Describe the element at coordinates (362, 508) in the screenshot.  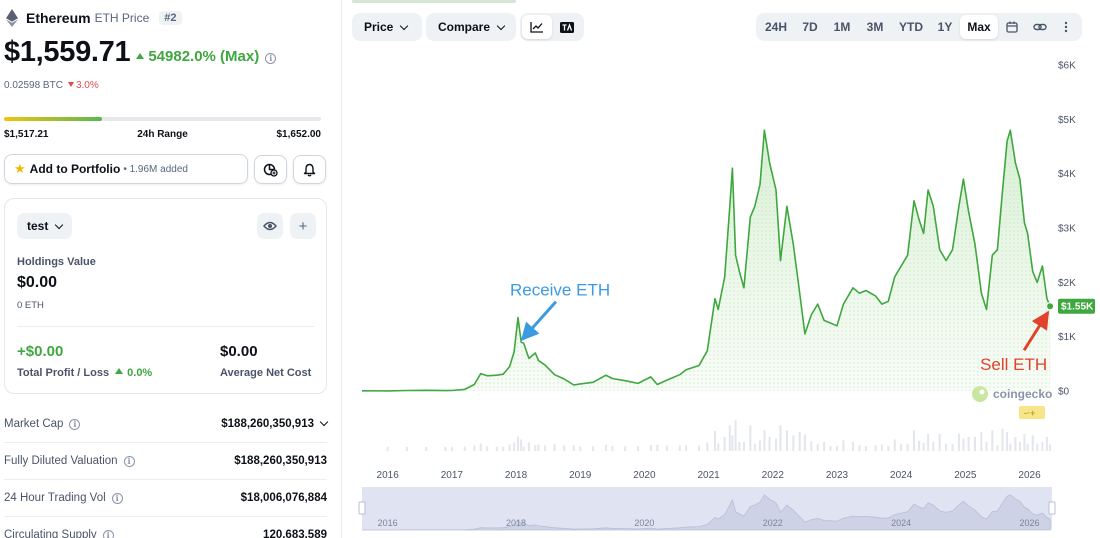
I see `navigator-left-handle` at that location.